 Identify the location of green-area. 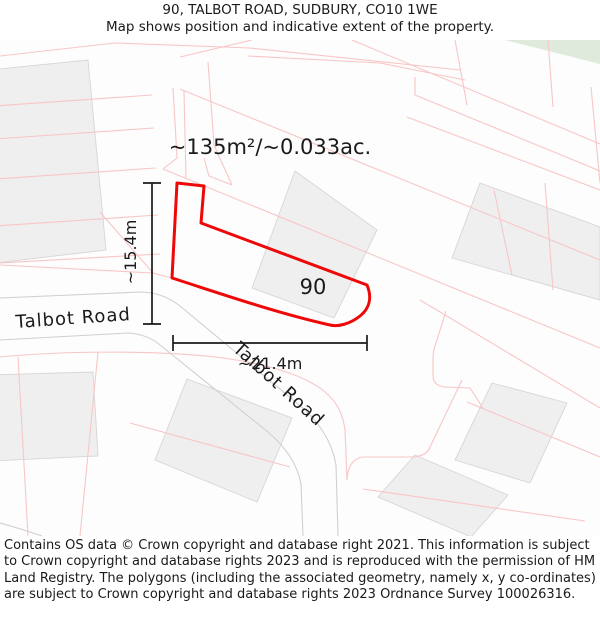
(552, 52).